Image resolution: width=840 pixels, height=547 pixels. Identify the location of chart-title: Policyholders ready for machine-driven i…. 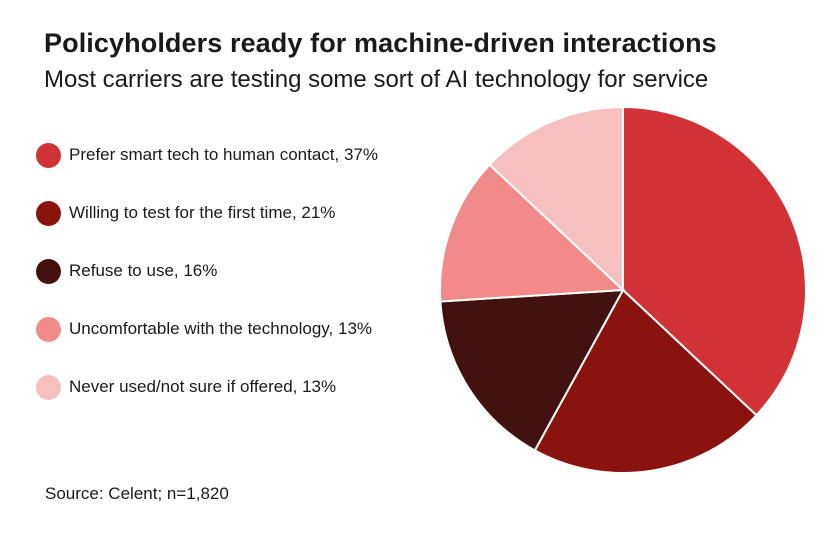
(380, 43).